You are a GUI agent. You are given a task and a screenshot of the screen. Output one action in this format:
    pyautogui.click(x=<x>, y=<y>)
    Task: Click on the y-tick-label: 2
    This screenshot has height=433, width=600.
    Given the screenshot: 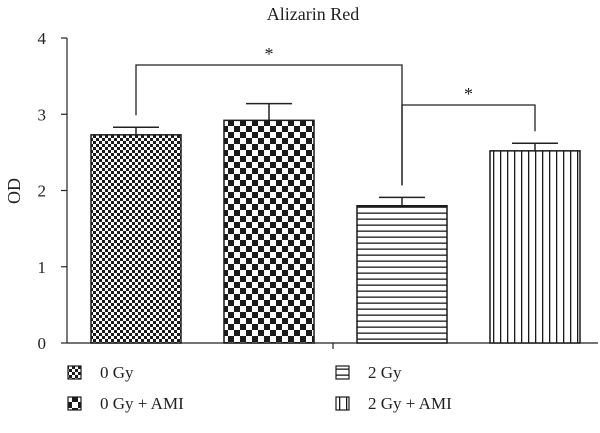 What is the action you would take?
    pyautogui.click(x=42, y=191)
    